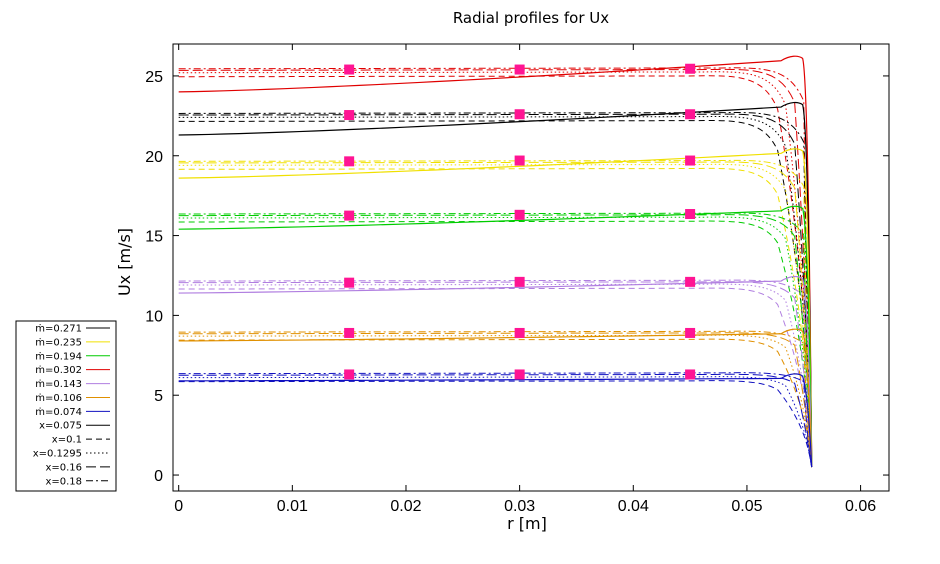  I want to click on x-axis-label: r [m], so click(527, 523).